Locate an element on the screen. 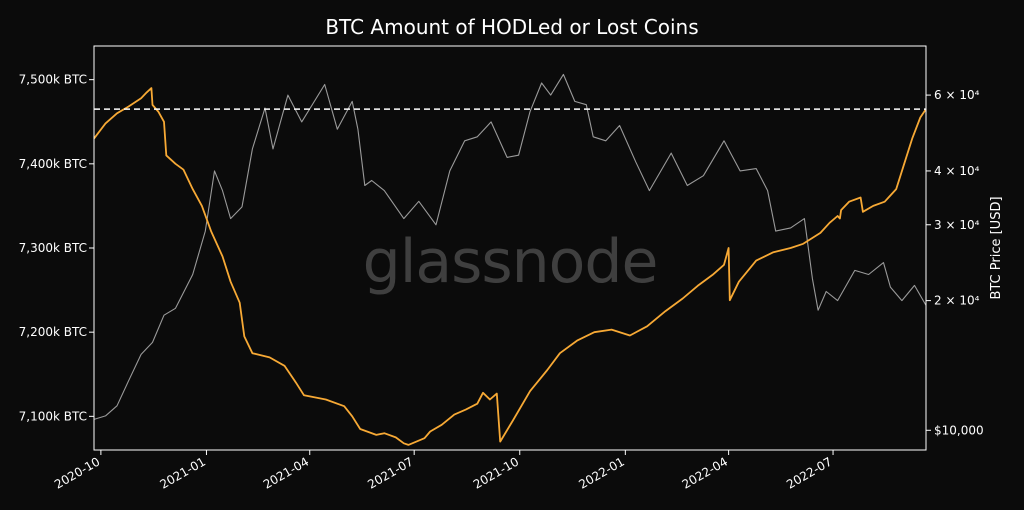 The width and height of the screenshot is (1024, 510). watermark: glassnode is located at coordinates (510, 262).